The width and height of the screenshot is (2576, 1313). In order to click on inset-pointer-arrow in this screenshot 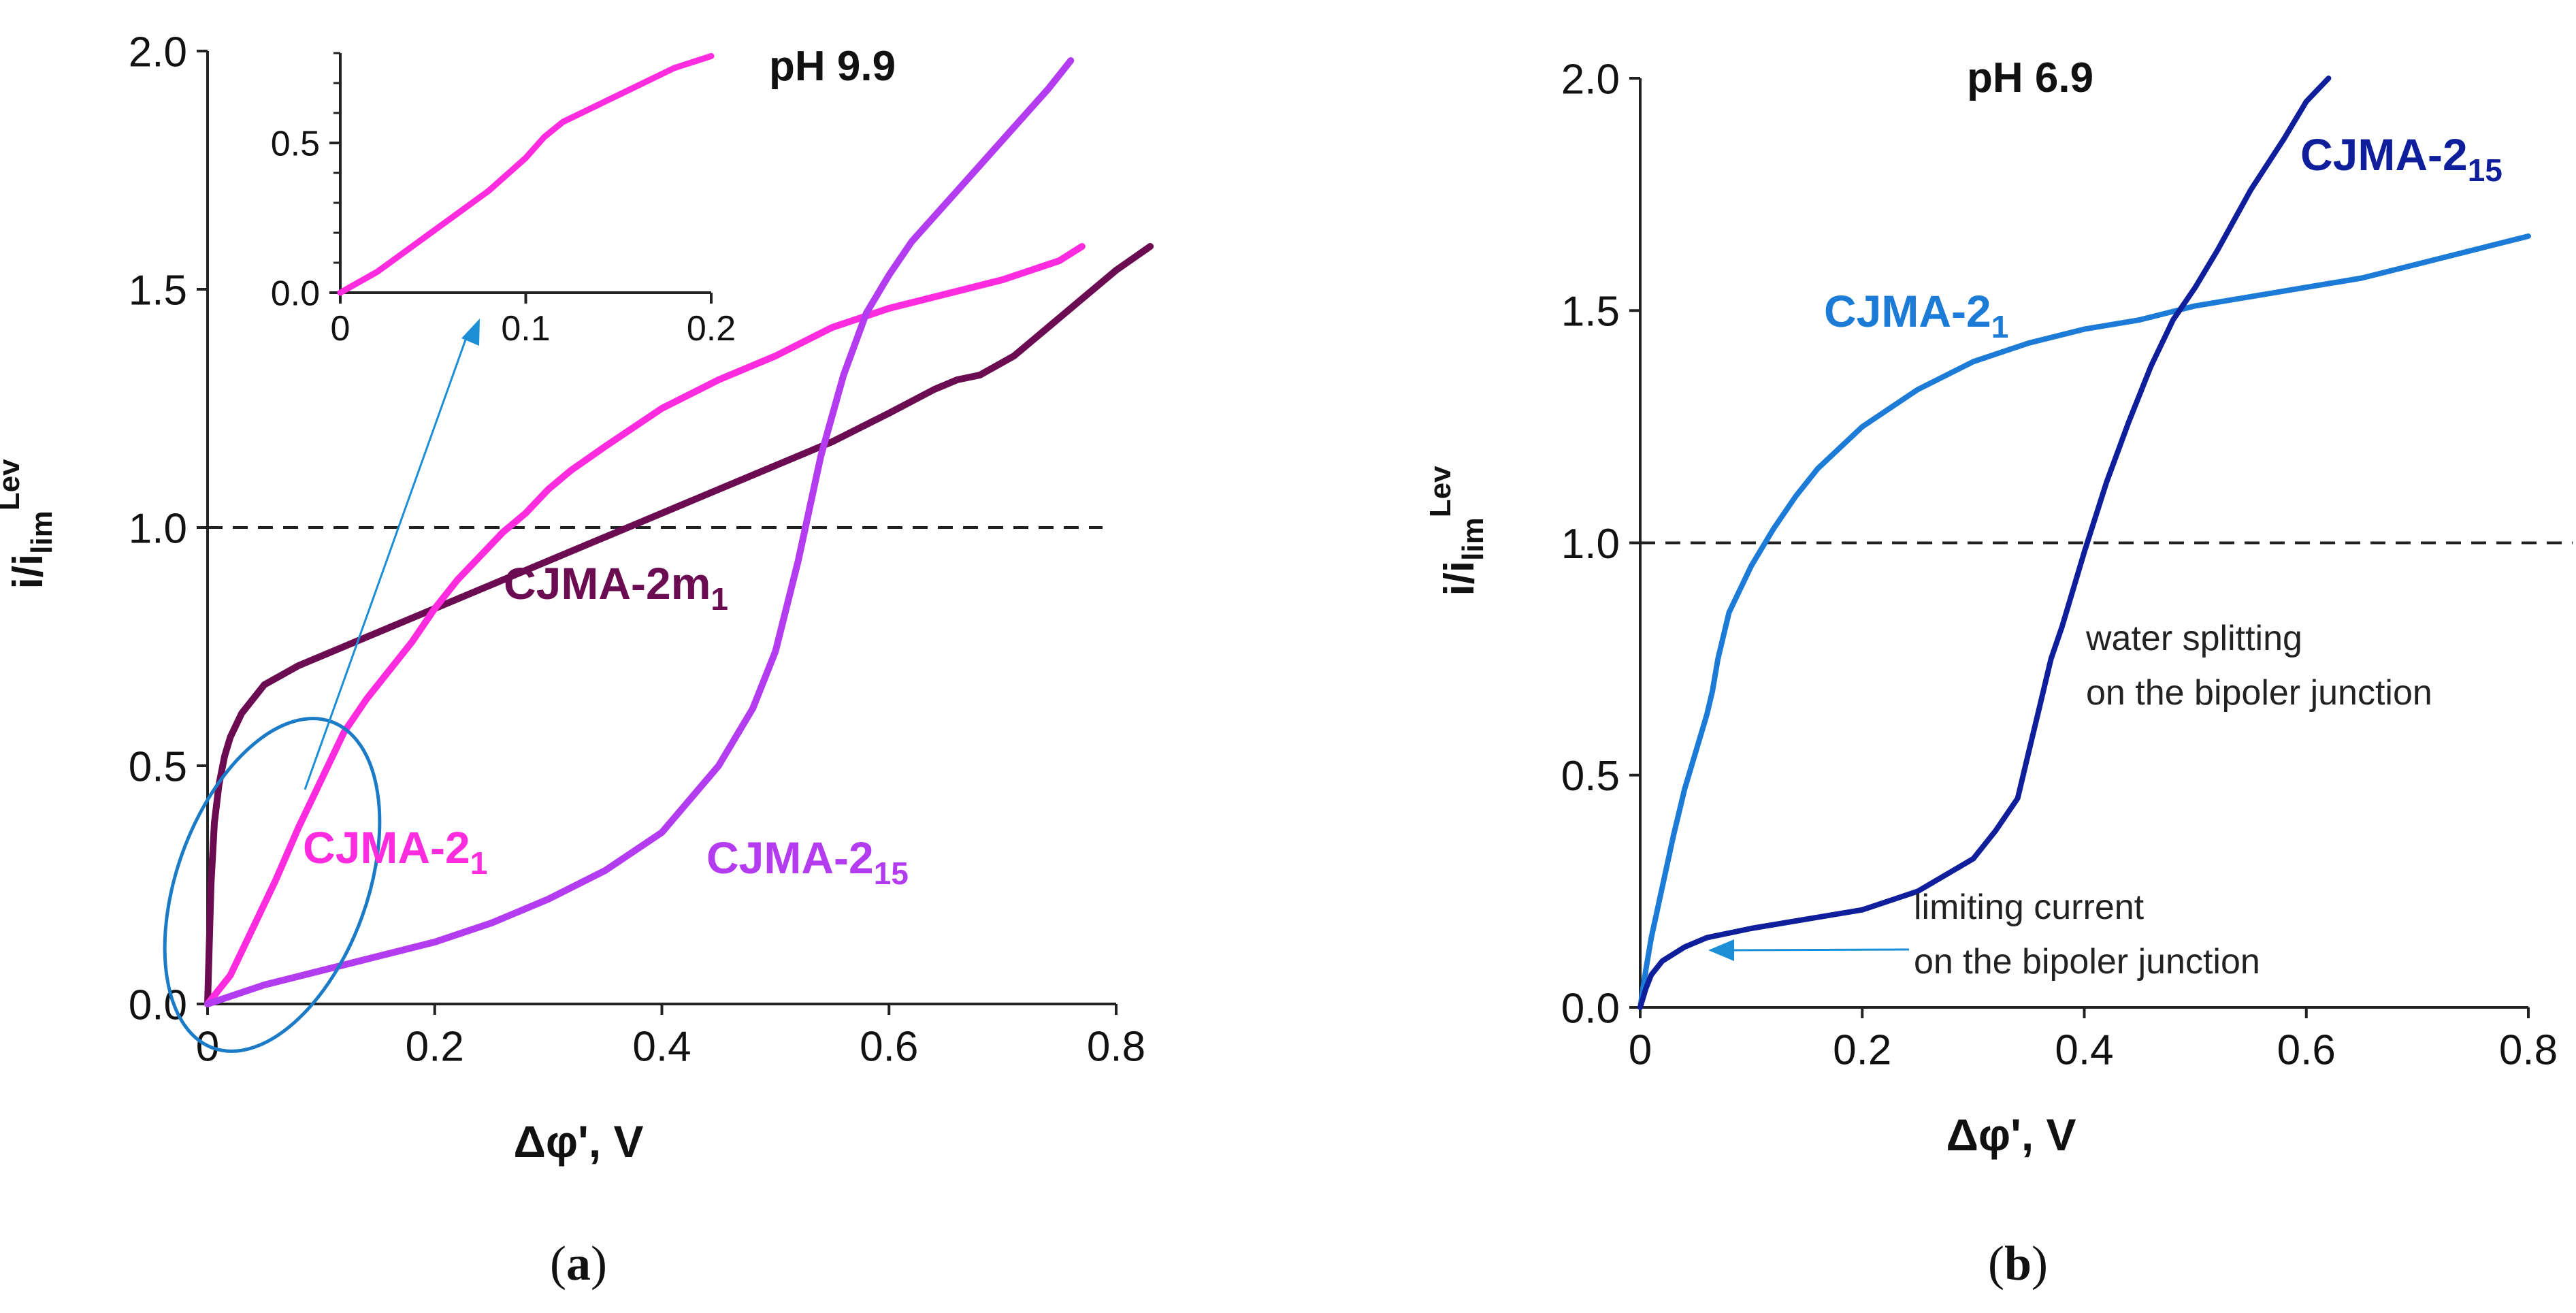, I will do `click(387, 560)`.